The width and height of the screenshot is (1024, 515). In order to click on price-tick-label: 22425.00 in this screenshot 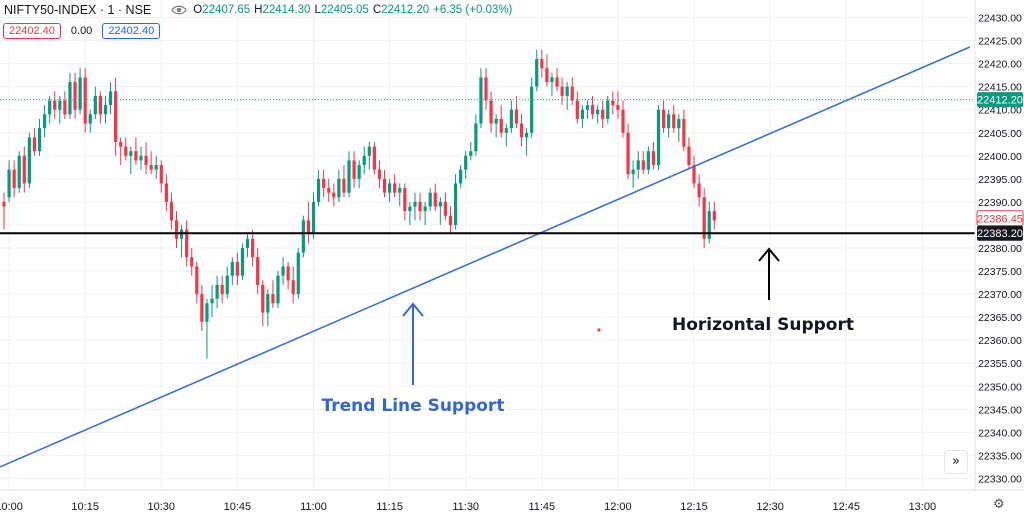, I will do `click(1000, 42)`.